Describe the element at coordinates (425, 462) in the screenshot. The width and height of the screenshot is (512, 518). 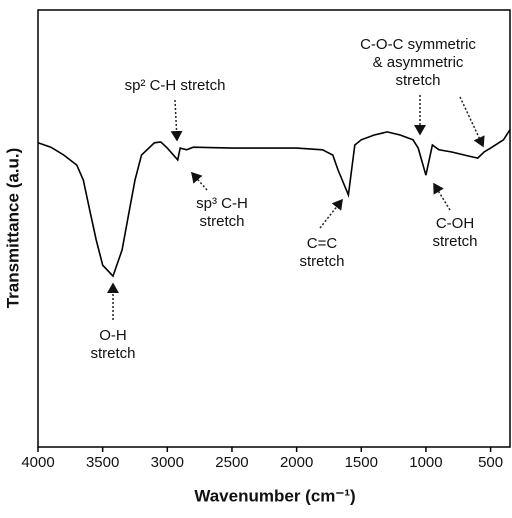
I see `x-tick-label: 1000` at that location.